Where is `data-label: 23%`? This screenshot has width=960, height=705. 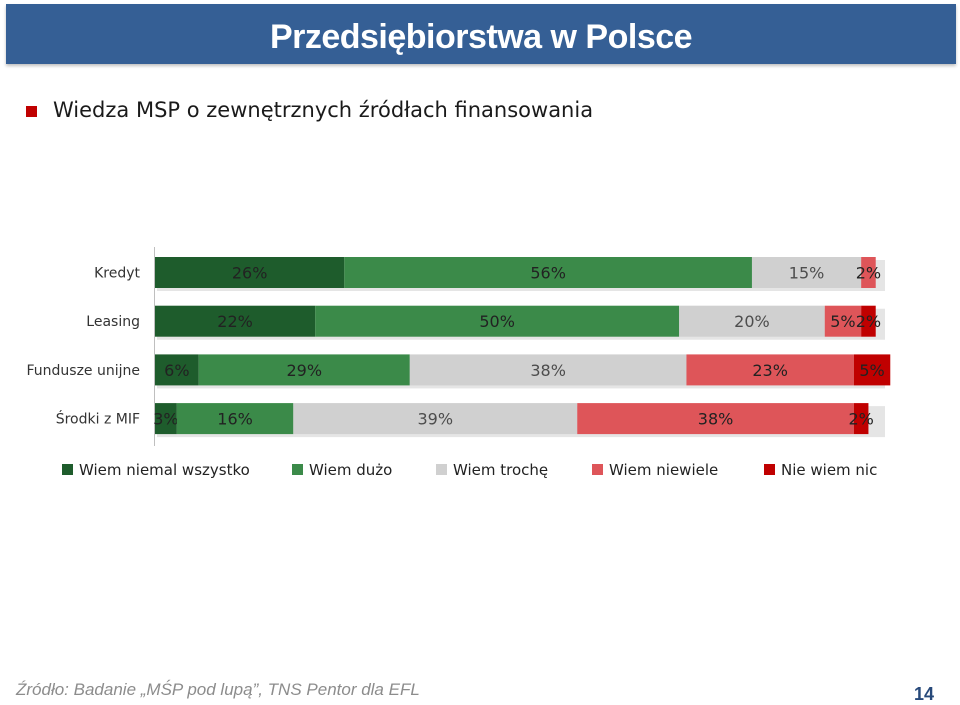 data-label: 23% is located at coordinates (770, 370).